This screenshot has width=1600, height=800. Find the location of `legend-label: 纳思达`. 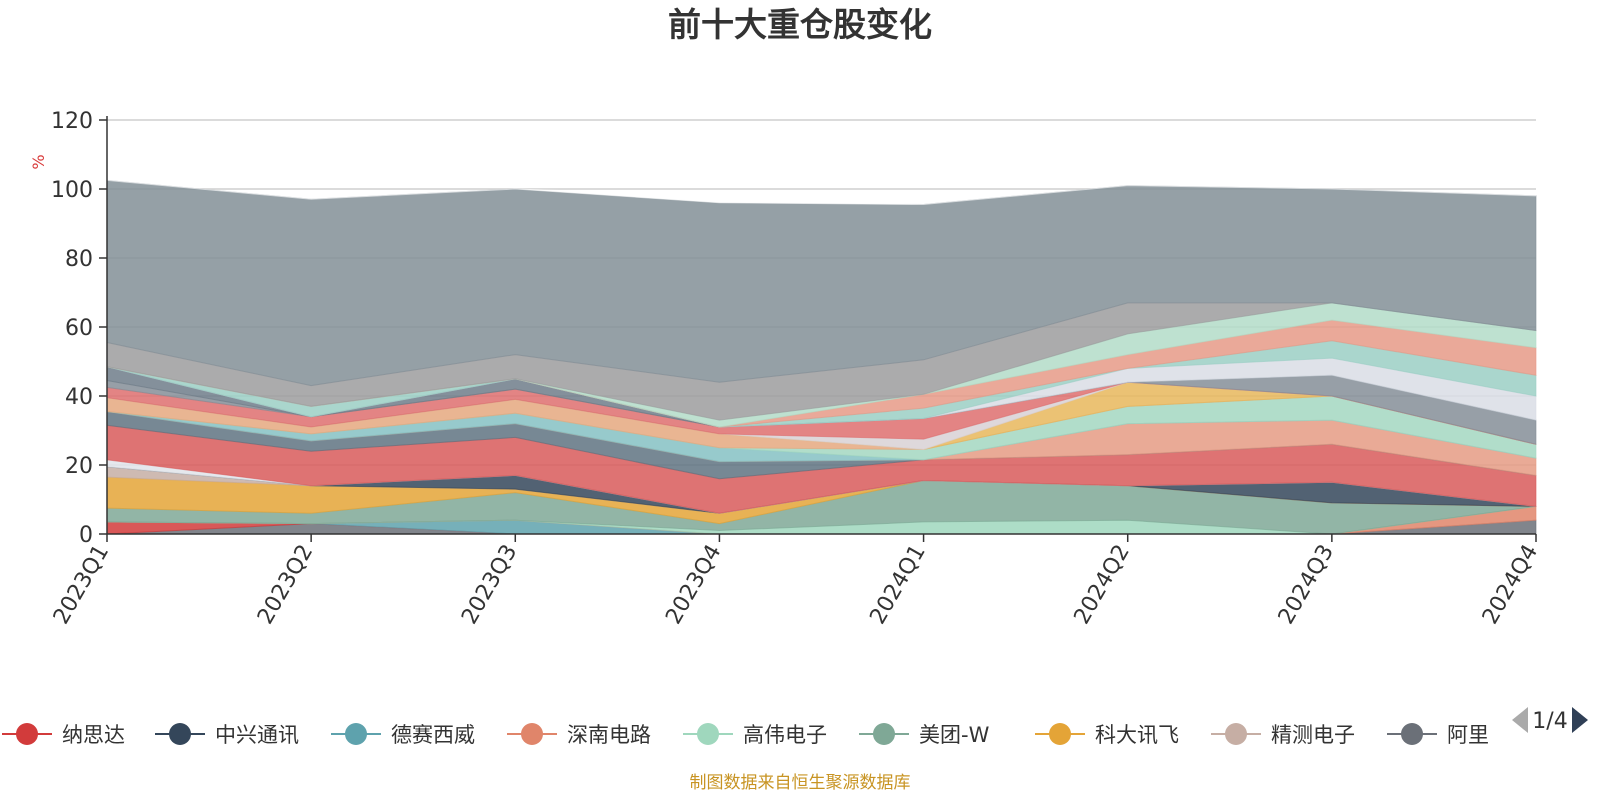

legend-label: 纳思达 is located at coordinates (93, 735).